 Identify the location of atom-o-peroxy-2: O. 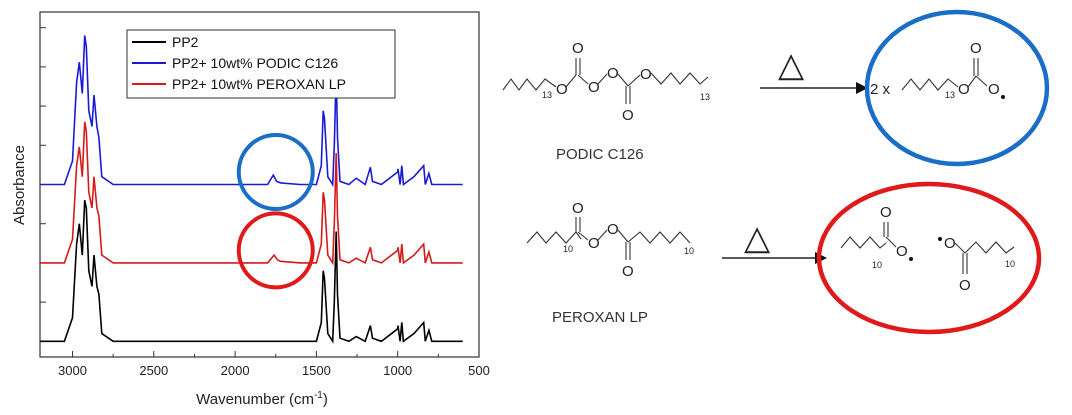
(613, 73).